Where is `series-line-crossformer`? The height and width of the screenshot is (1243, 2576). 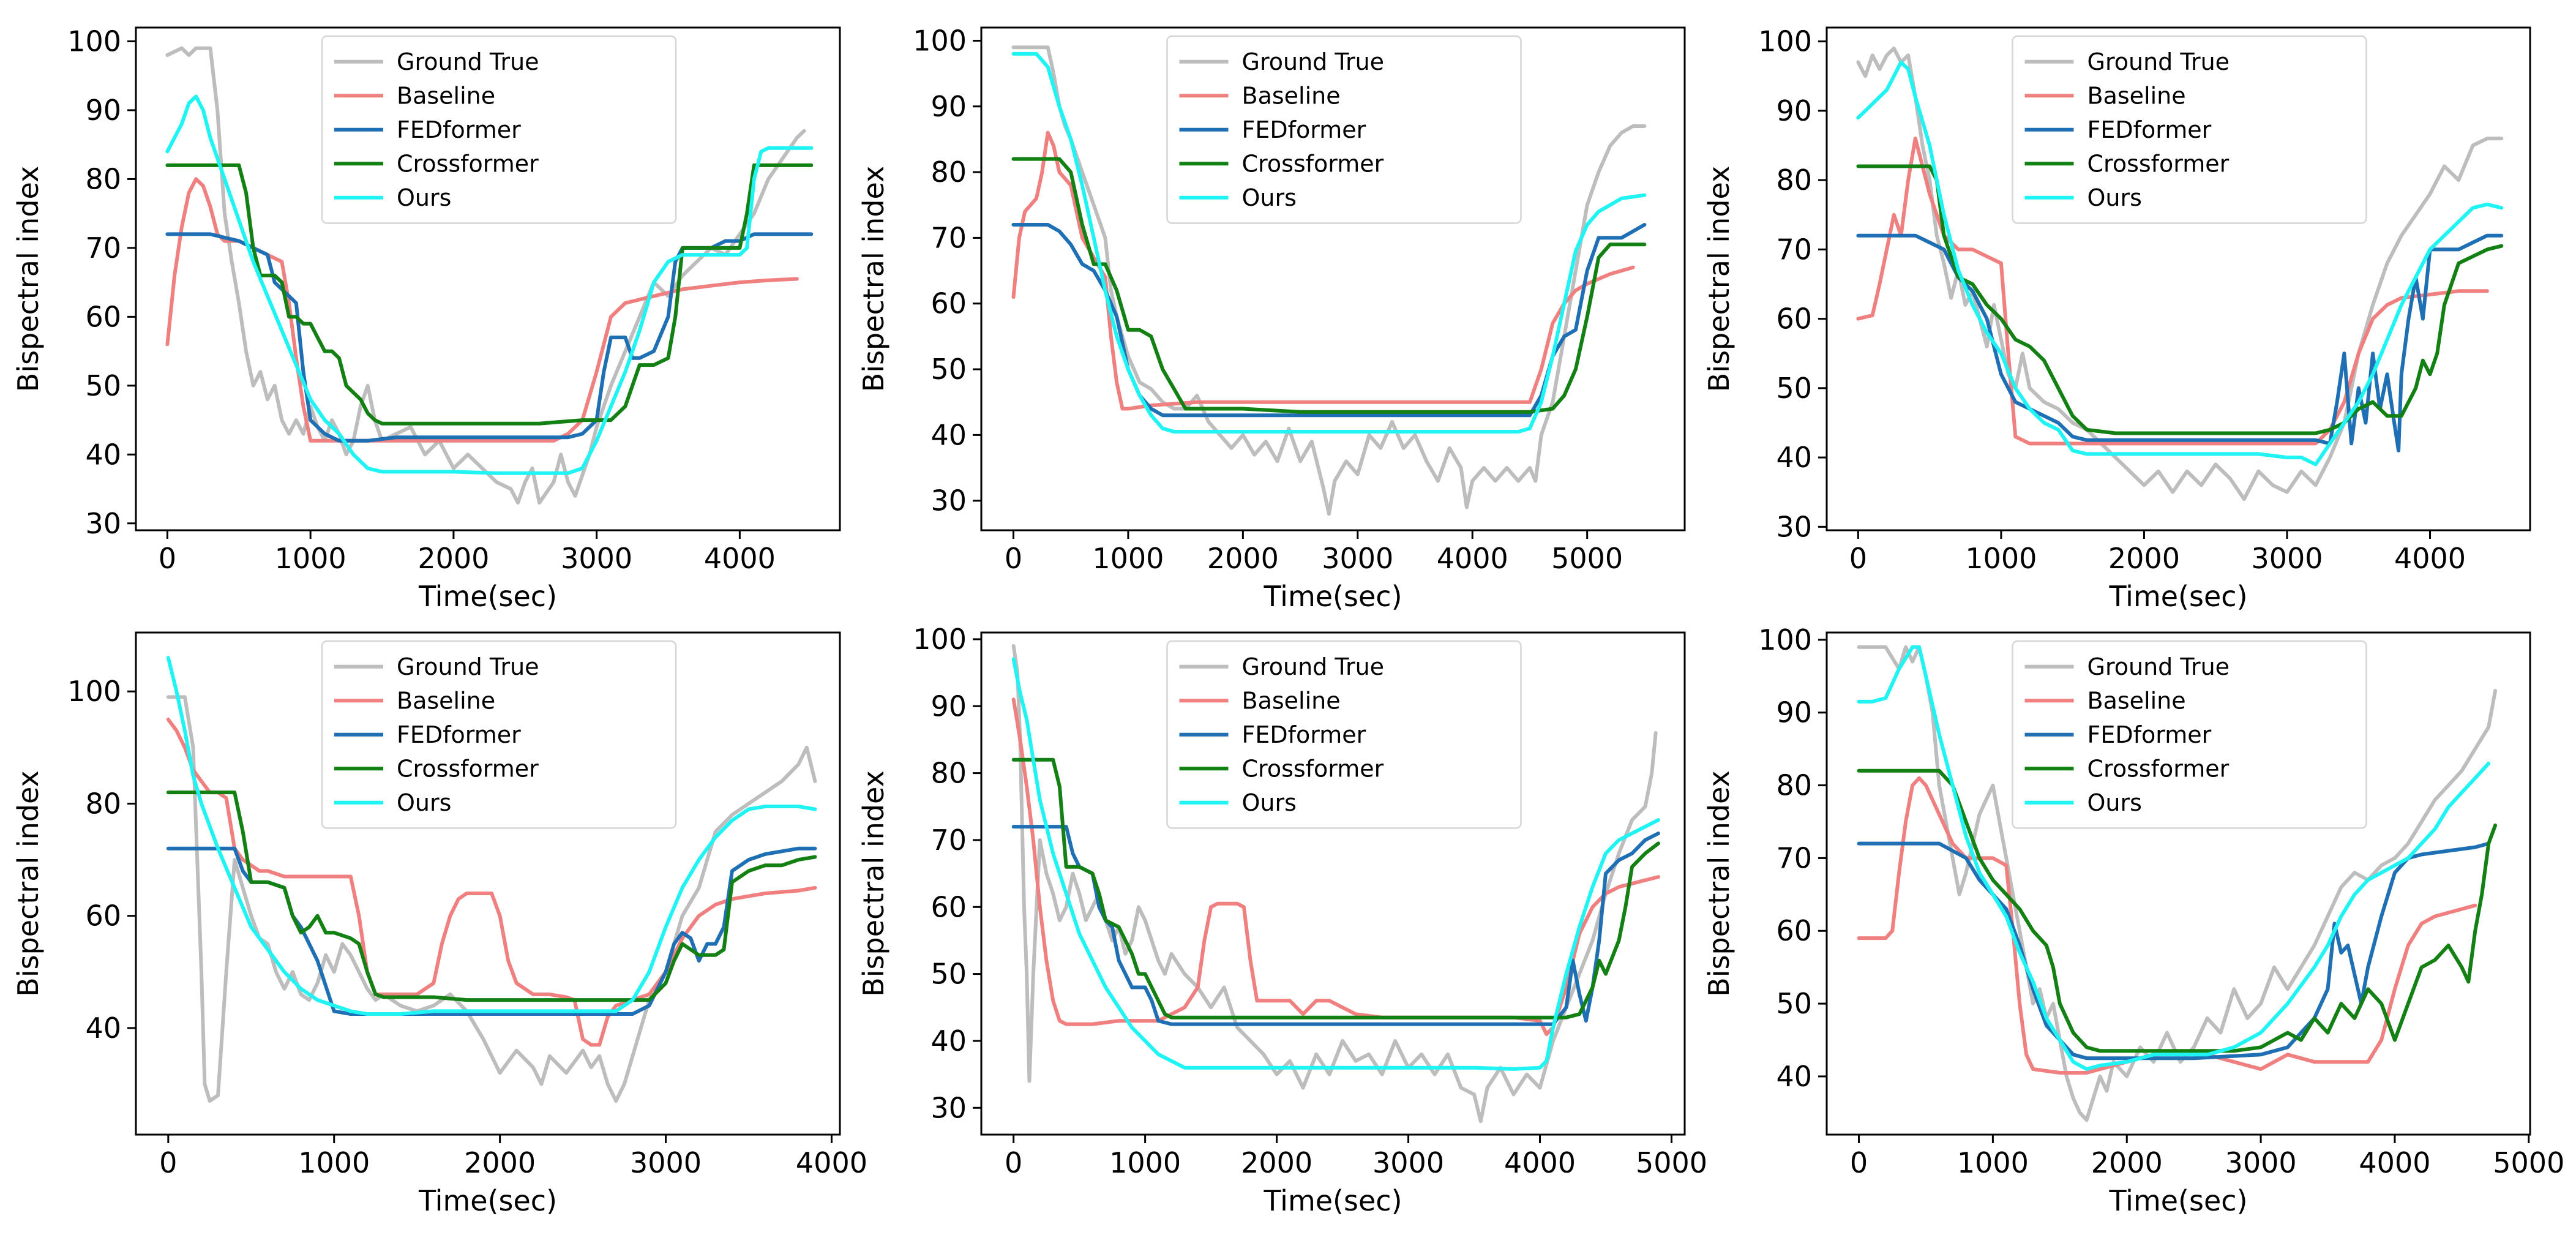
series-line-crossformer is located at coordinates (489, 295).